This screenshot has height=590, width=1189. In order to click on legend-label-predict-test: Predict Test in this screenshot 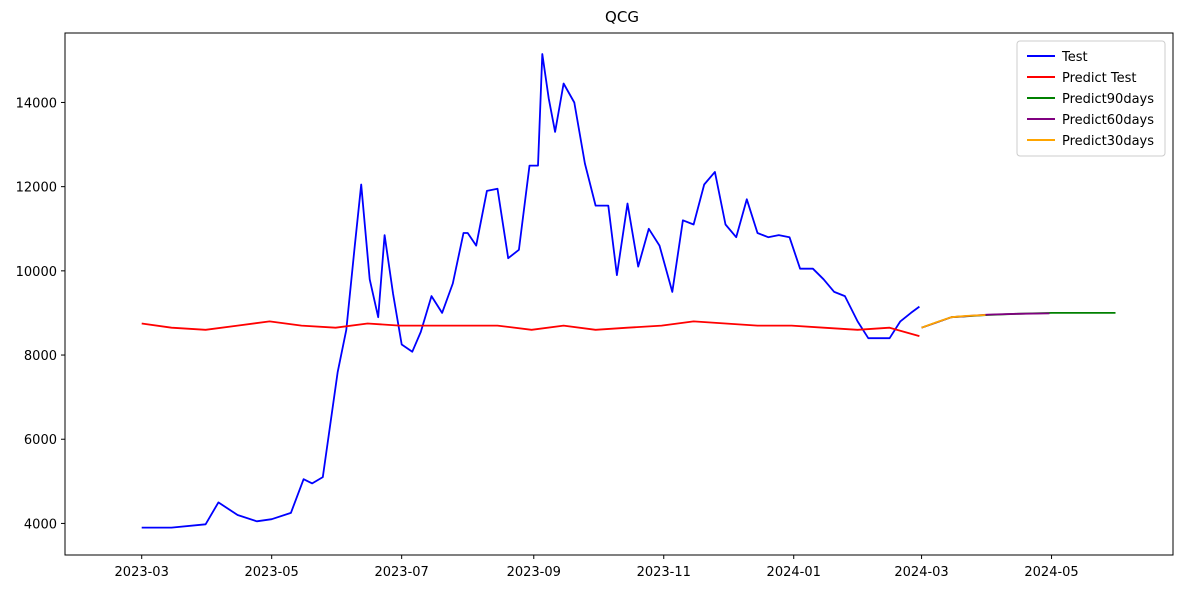, I will do `click(1099, 78)`.